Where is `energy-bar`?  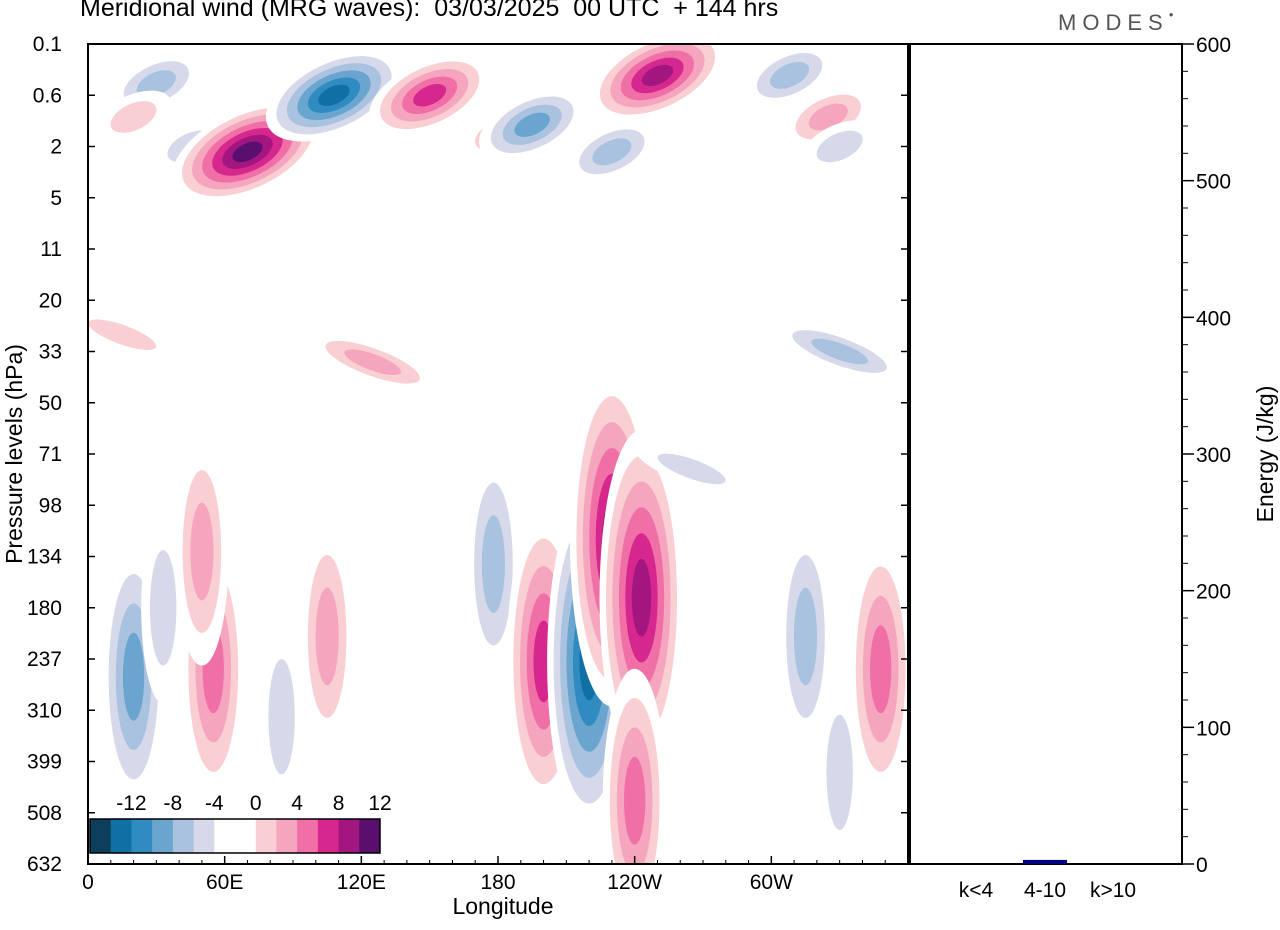
energy-bar is located at coordinates (1045, 861).